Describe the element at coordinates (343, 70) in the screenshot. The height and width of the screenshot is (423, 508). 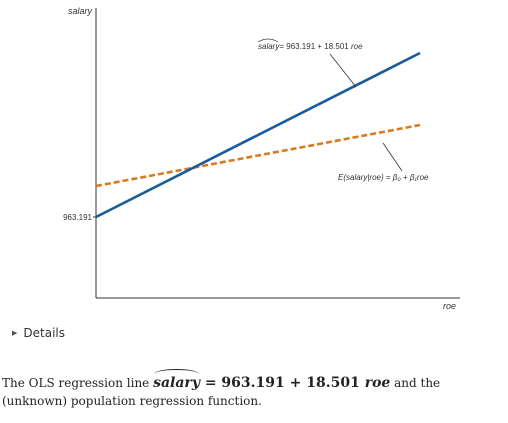
I see `ols-annotation-leader` at that location.